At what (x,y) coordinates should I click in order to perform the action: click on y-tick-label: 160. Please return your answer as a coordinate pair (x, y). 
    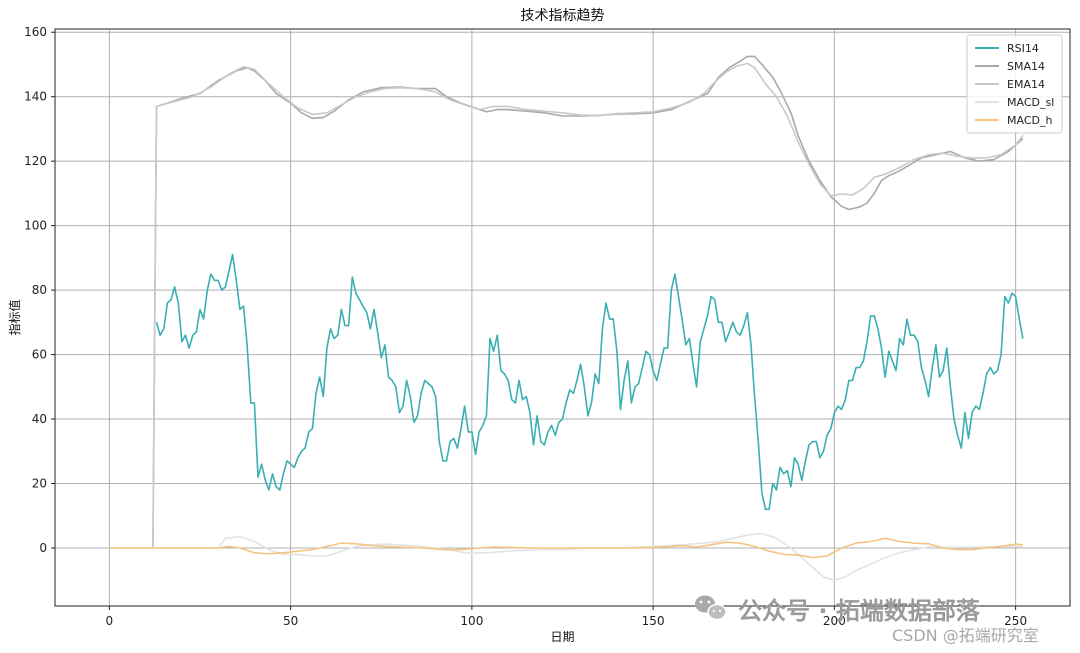
    Looking at the image, I should click on (35, 32).